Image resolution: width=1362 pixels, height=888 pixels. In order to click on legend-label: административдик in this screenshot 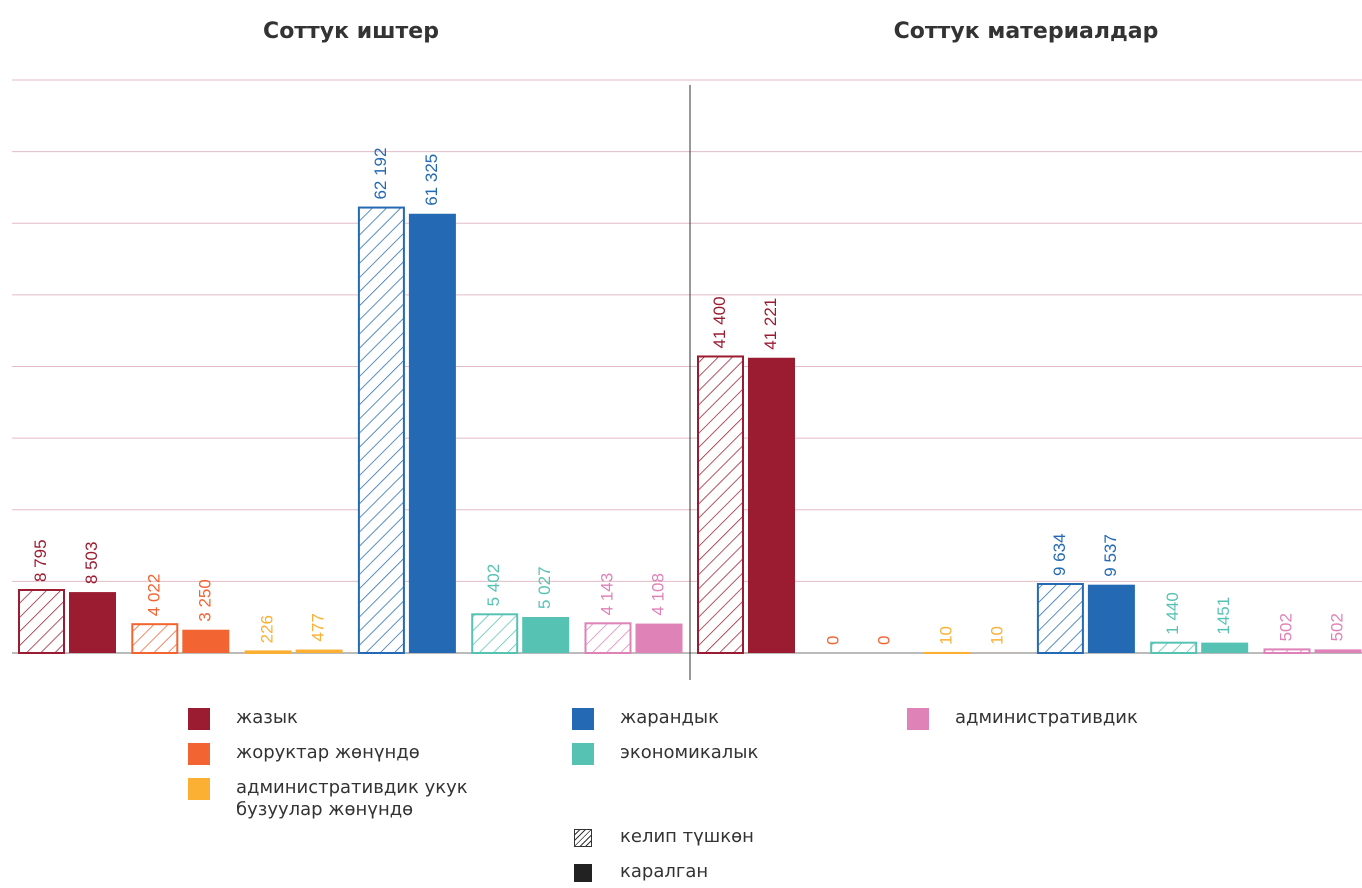, I will do `click(1046, 717)`.